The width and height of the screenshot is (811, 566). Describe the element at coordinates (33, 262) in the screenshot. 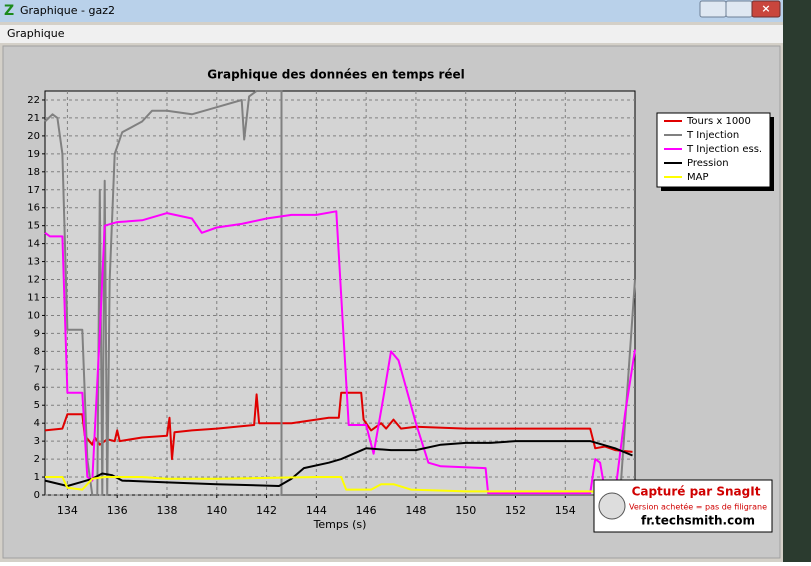

I see `y-tick-label: 13` at that location.